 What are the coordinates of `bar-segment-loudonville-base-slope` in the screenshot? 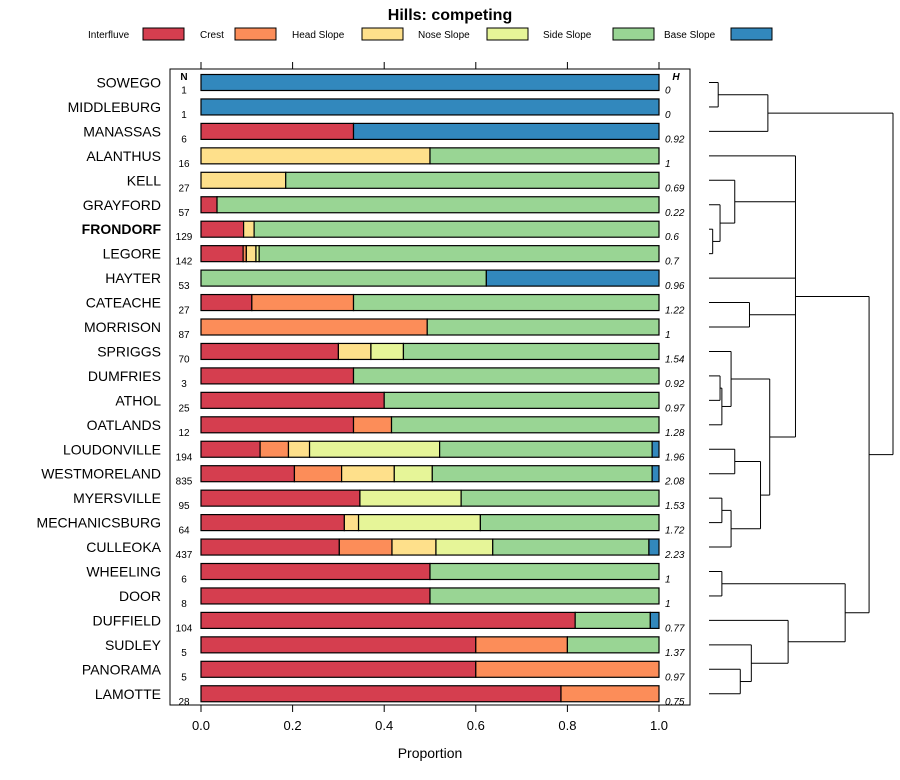 It's located at (655, 449).